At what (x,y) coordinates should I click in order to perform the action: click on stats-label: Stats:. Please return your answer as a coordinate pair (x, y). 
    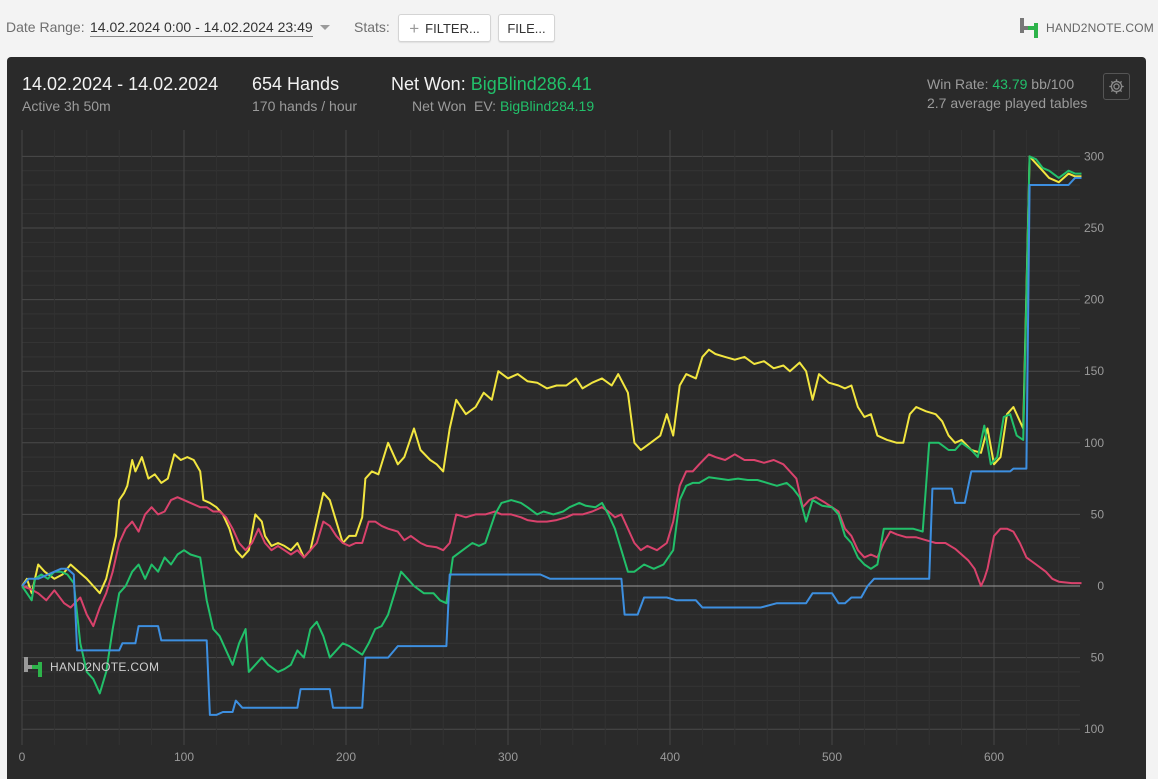
    Looking at the image, I should click on (372, 27).